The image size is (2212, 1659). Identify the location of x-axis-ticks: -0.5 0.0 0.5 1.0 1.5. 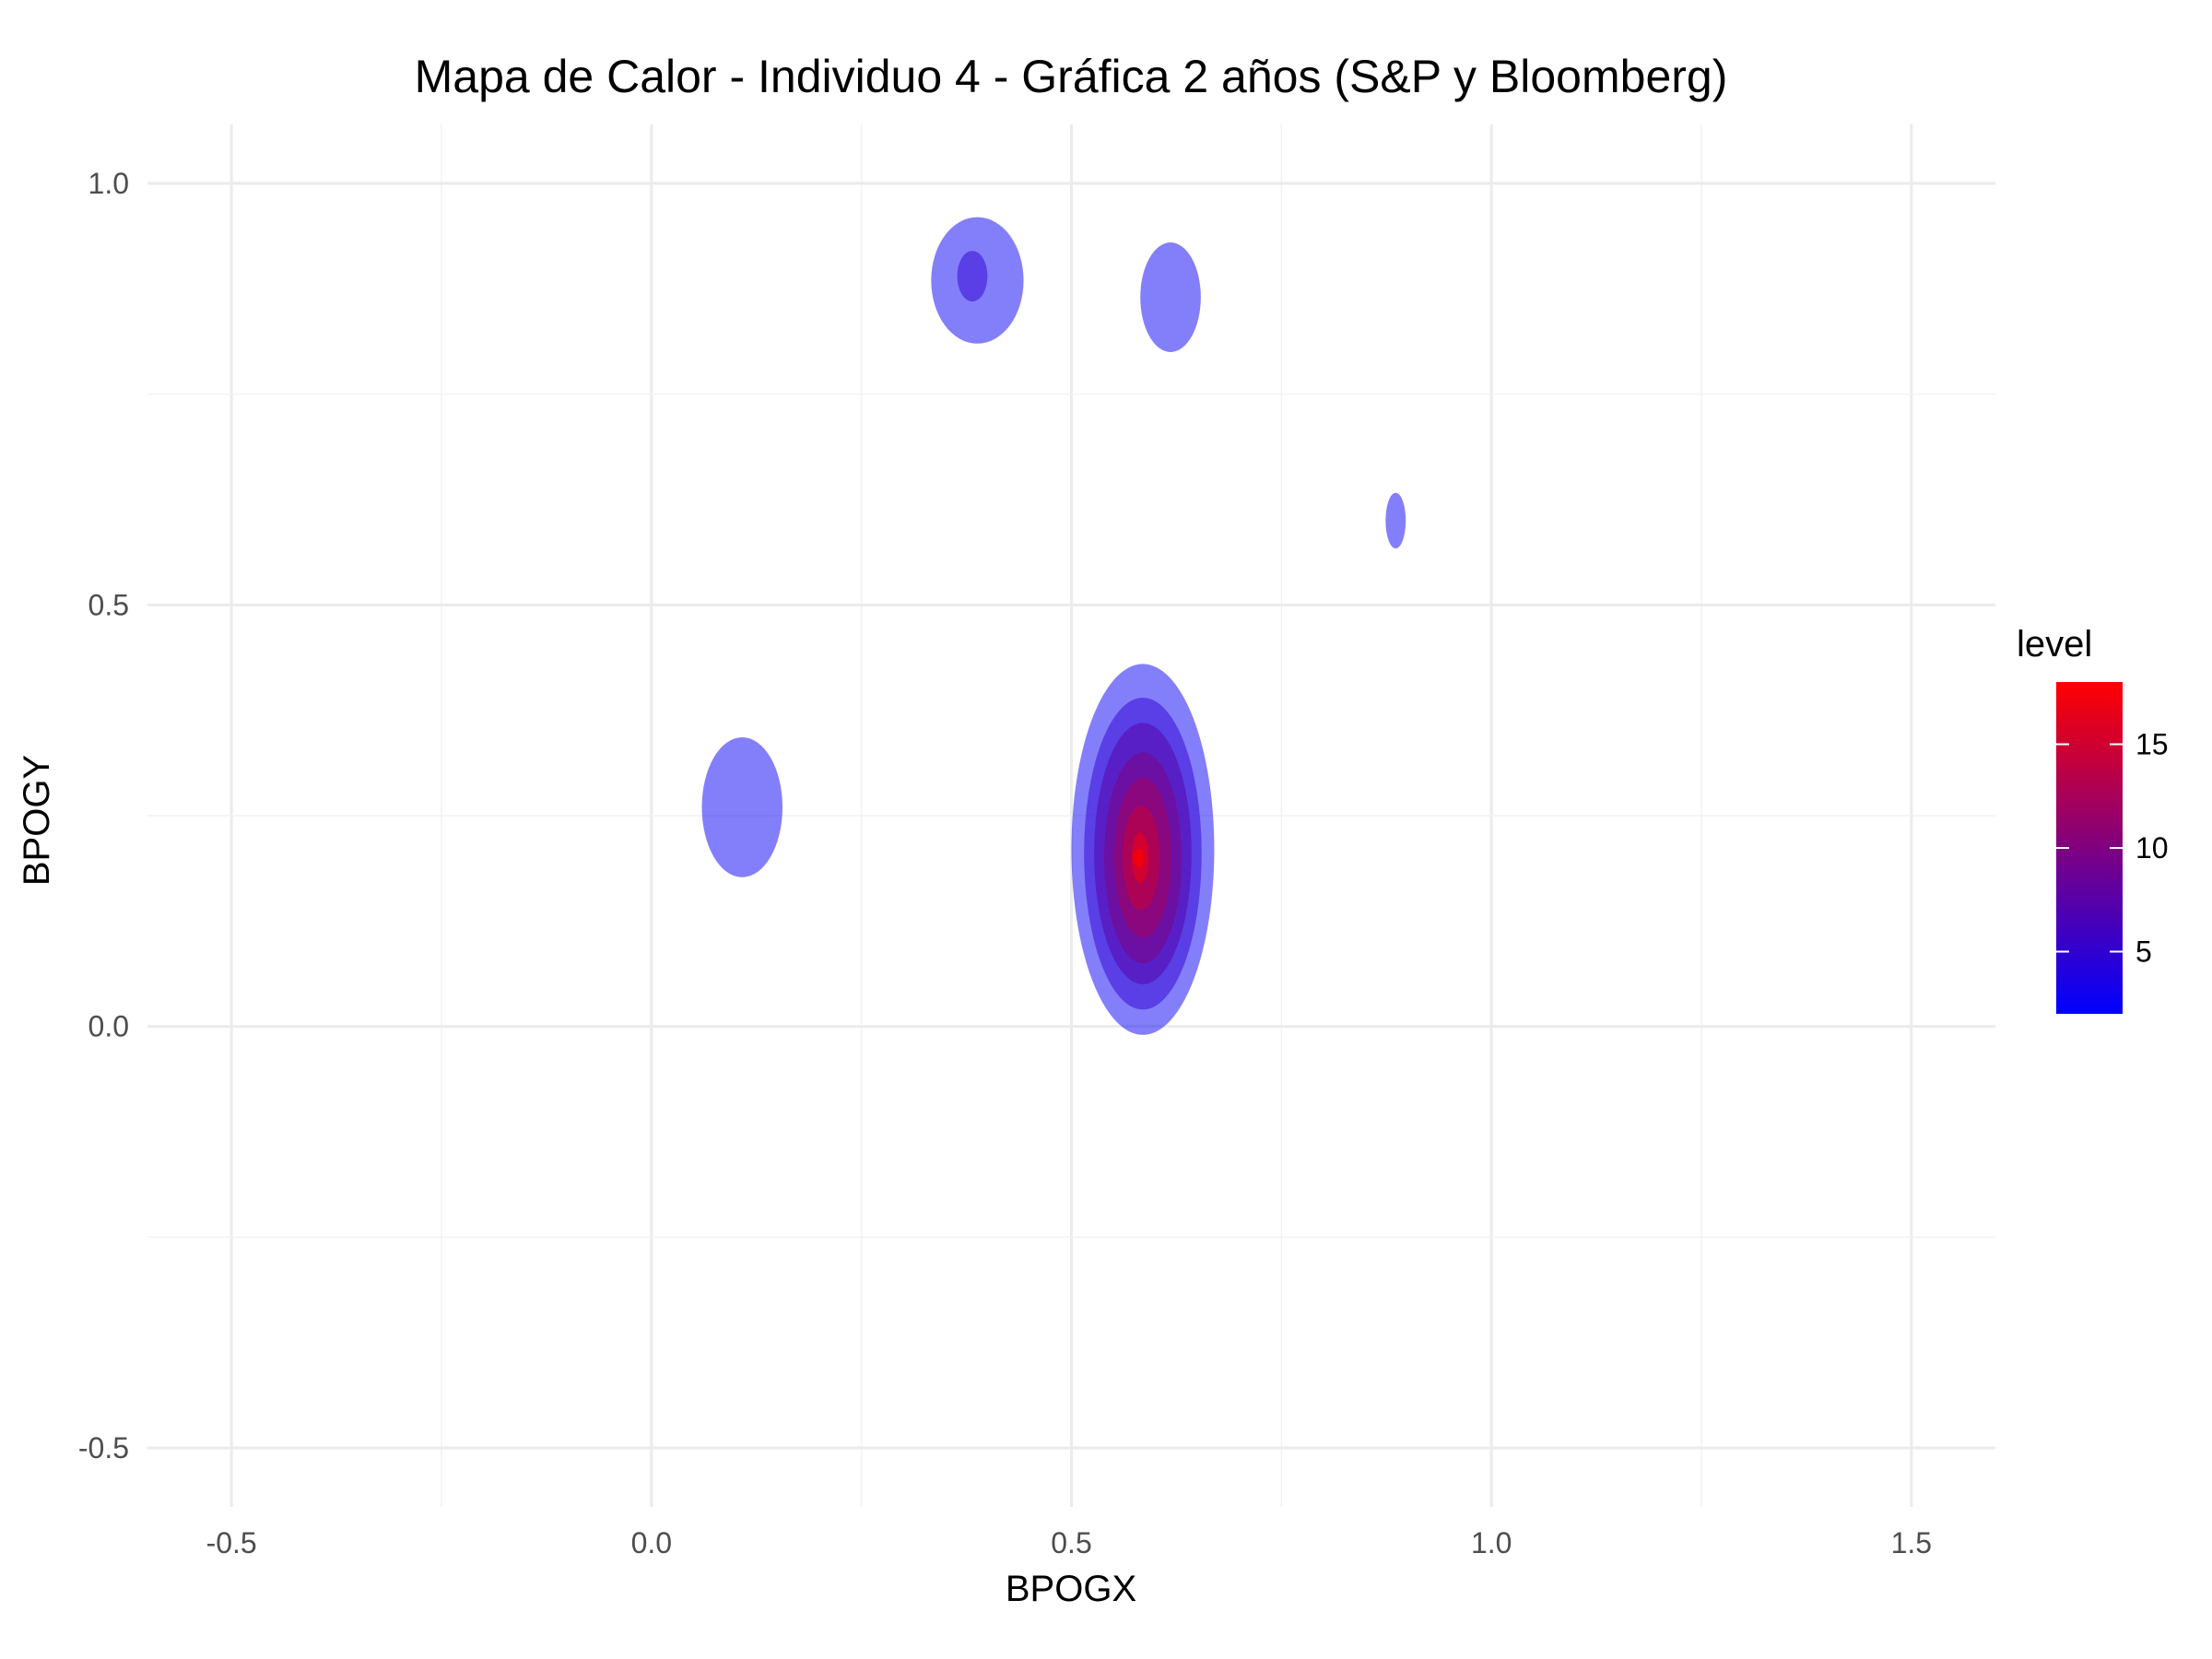
(1069, 1542).